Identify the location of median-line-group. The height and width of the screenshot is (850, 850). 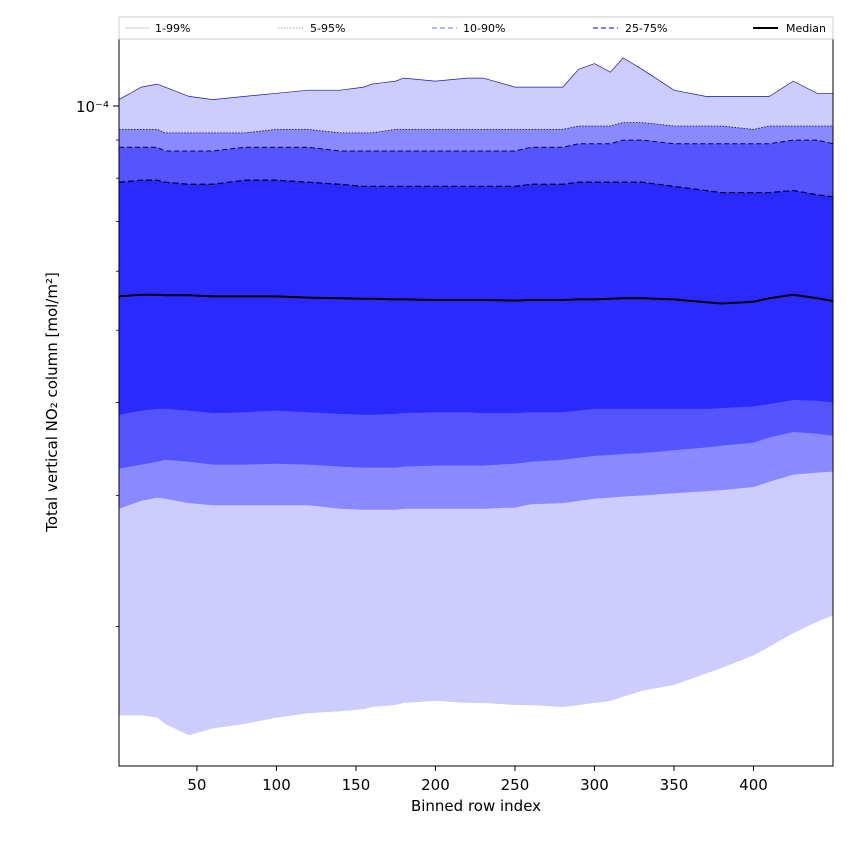
(476, 299).